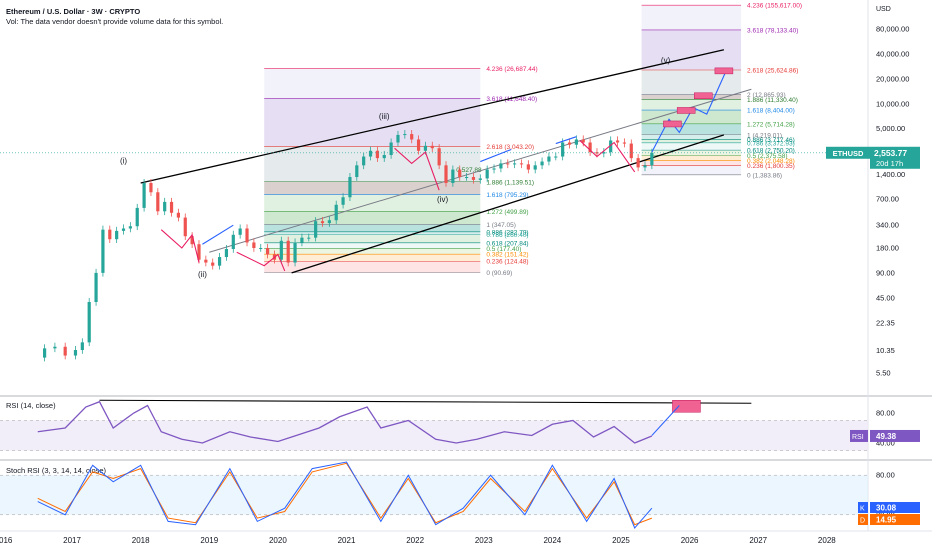 This screenshot has width=932, height=550. Describe the element at coordinates (887, 248) in the screenshot. I see `price-tick-label: 180.00` at that location.